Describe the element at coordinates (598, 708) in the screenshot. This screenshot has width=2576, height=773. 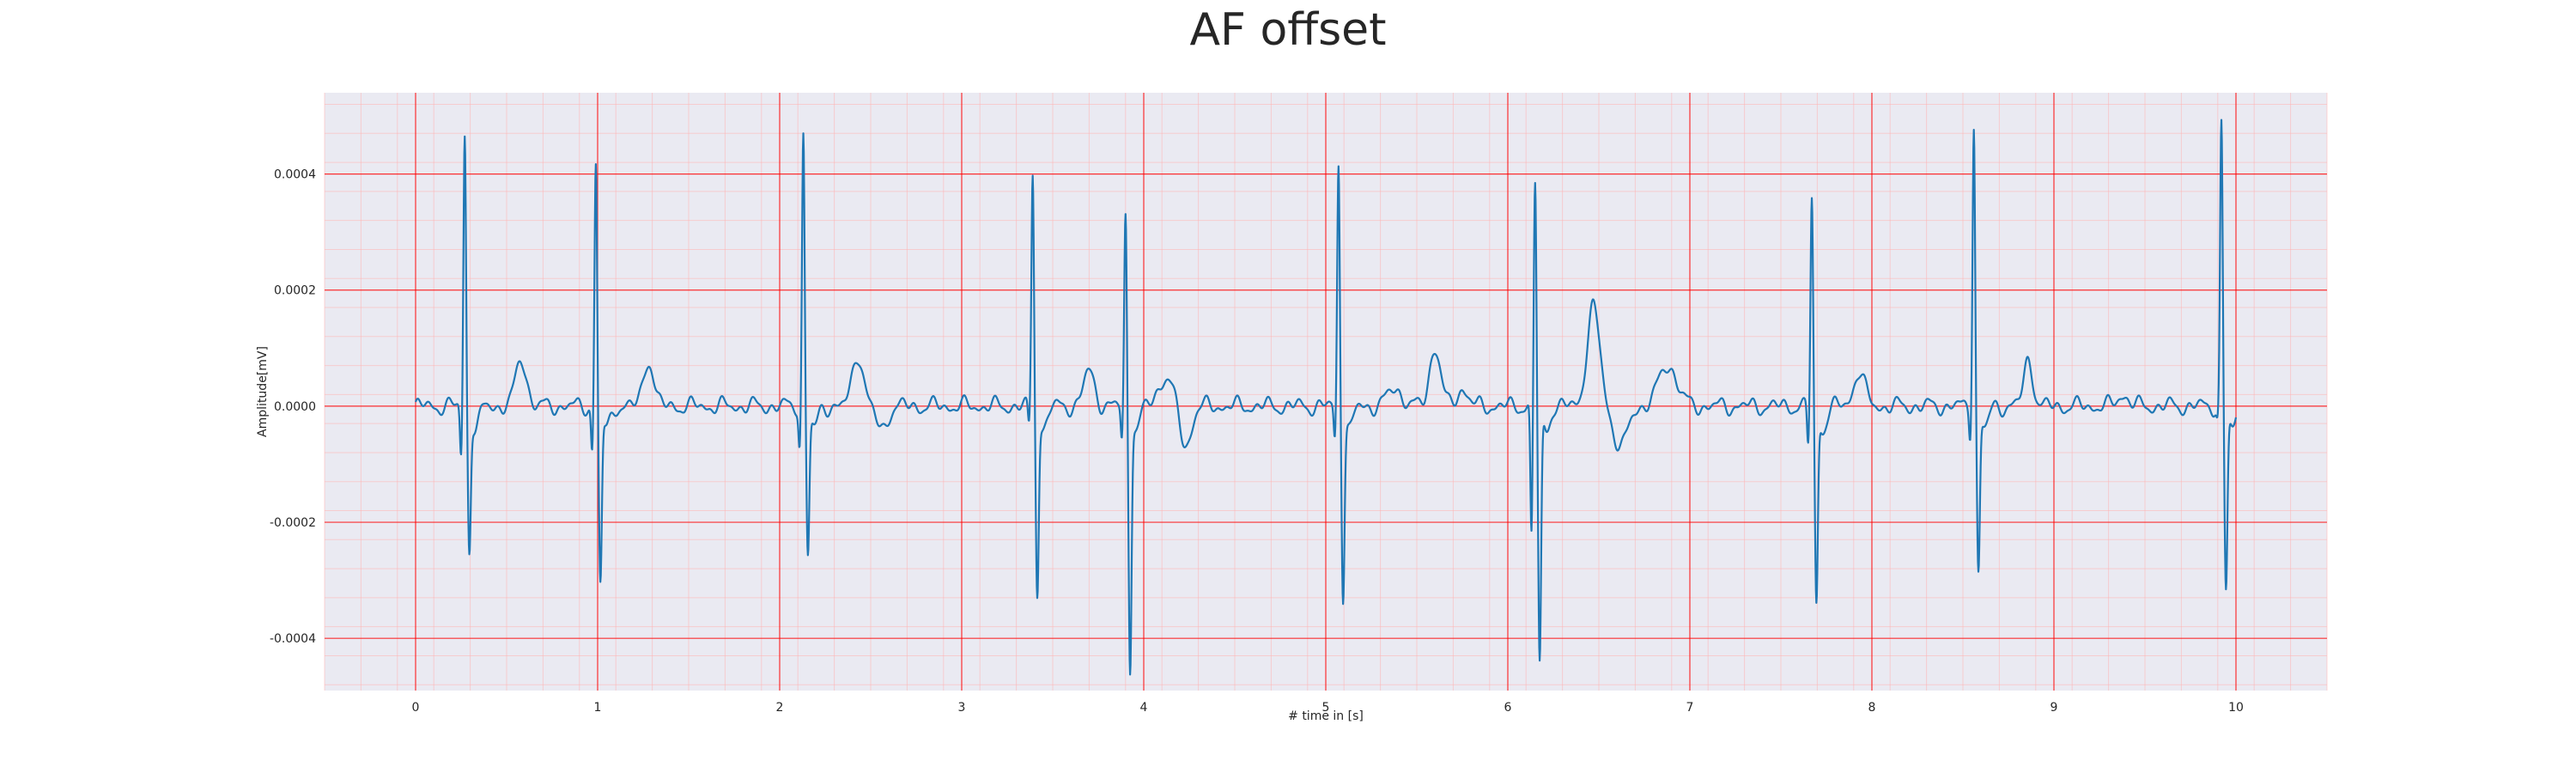
I see `x-tick-label: 1` at that location.